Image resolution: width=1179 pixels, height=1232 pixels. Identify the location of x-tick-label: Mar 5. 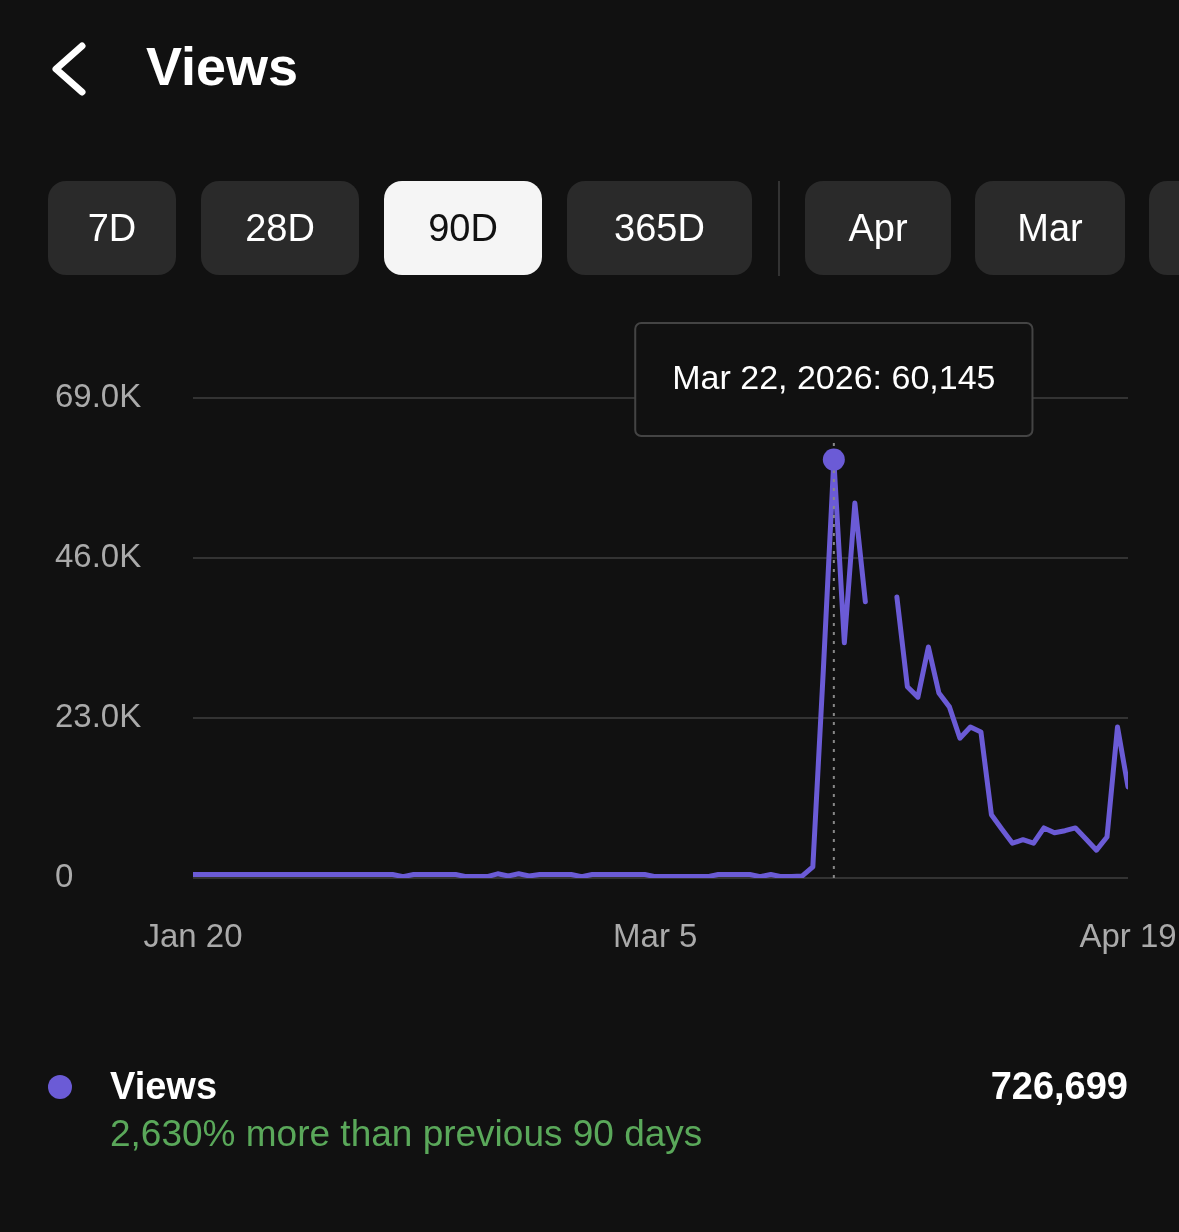
(655, 935).